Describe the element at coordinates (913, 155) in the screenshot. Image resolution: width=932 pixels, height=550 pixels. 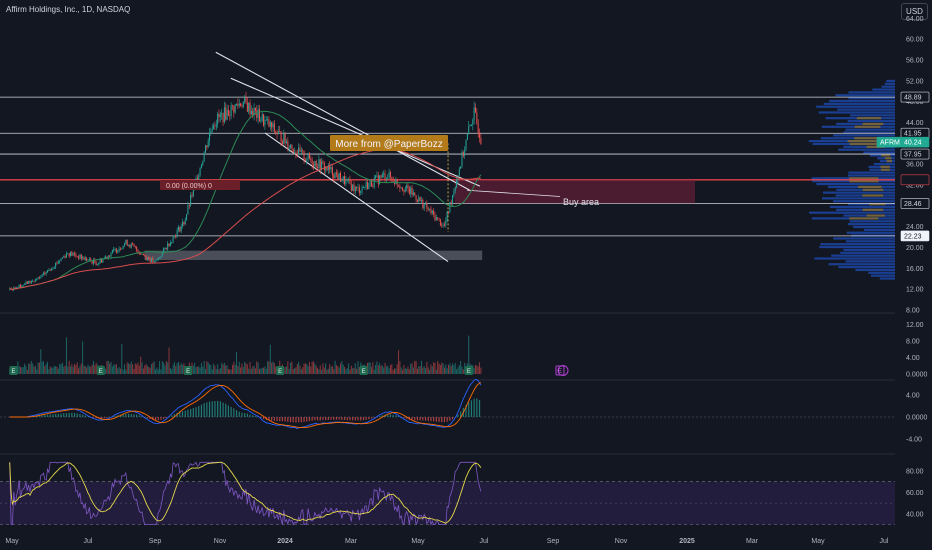
I see `price-label: 37.95` at that location.